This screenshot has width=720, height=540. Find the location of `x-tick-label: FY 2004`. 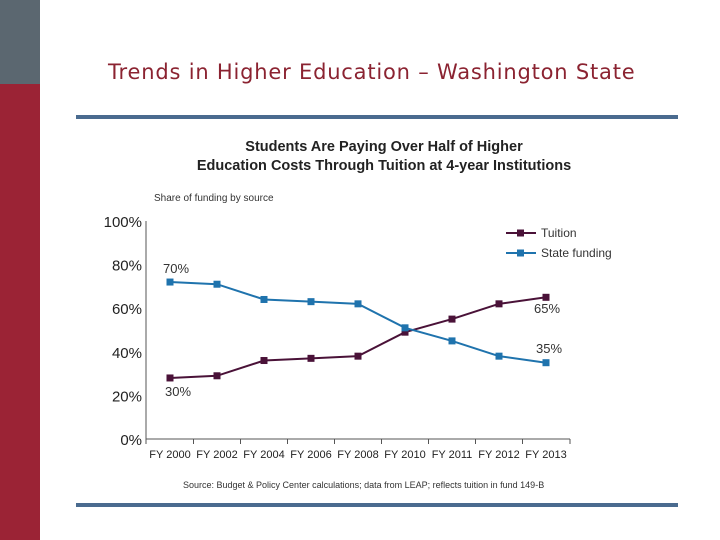

x-tick-label: FY 2004 is located at coordinates (263, 455).